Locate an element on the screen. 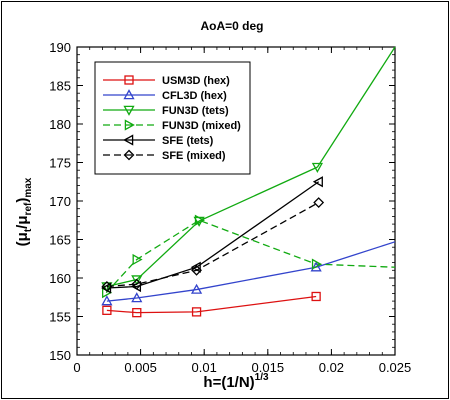 Image resolution: width=450 pixels, height=400 pixels. legend-marker-sfe-tets is located at coordinates (128, 140).